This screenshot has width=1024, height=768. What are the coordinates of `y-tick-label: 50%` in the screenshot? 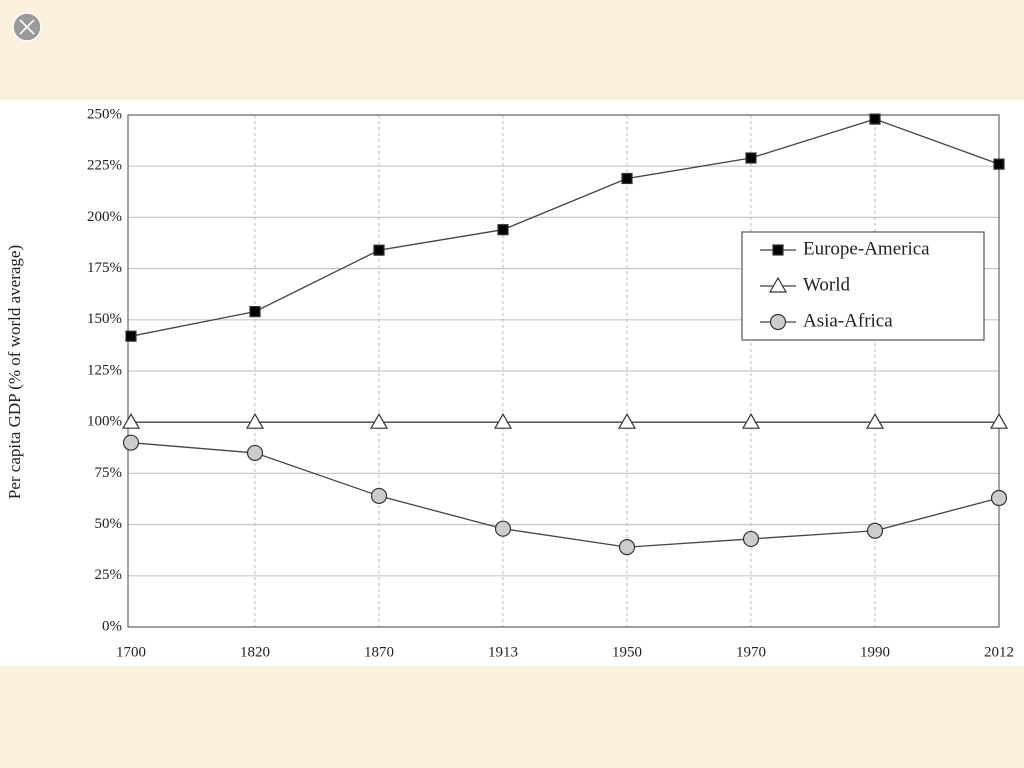 It's located at (109, 524).